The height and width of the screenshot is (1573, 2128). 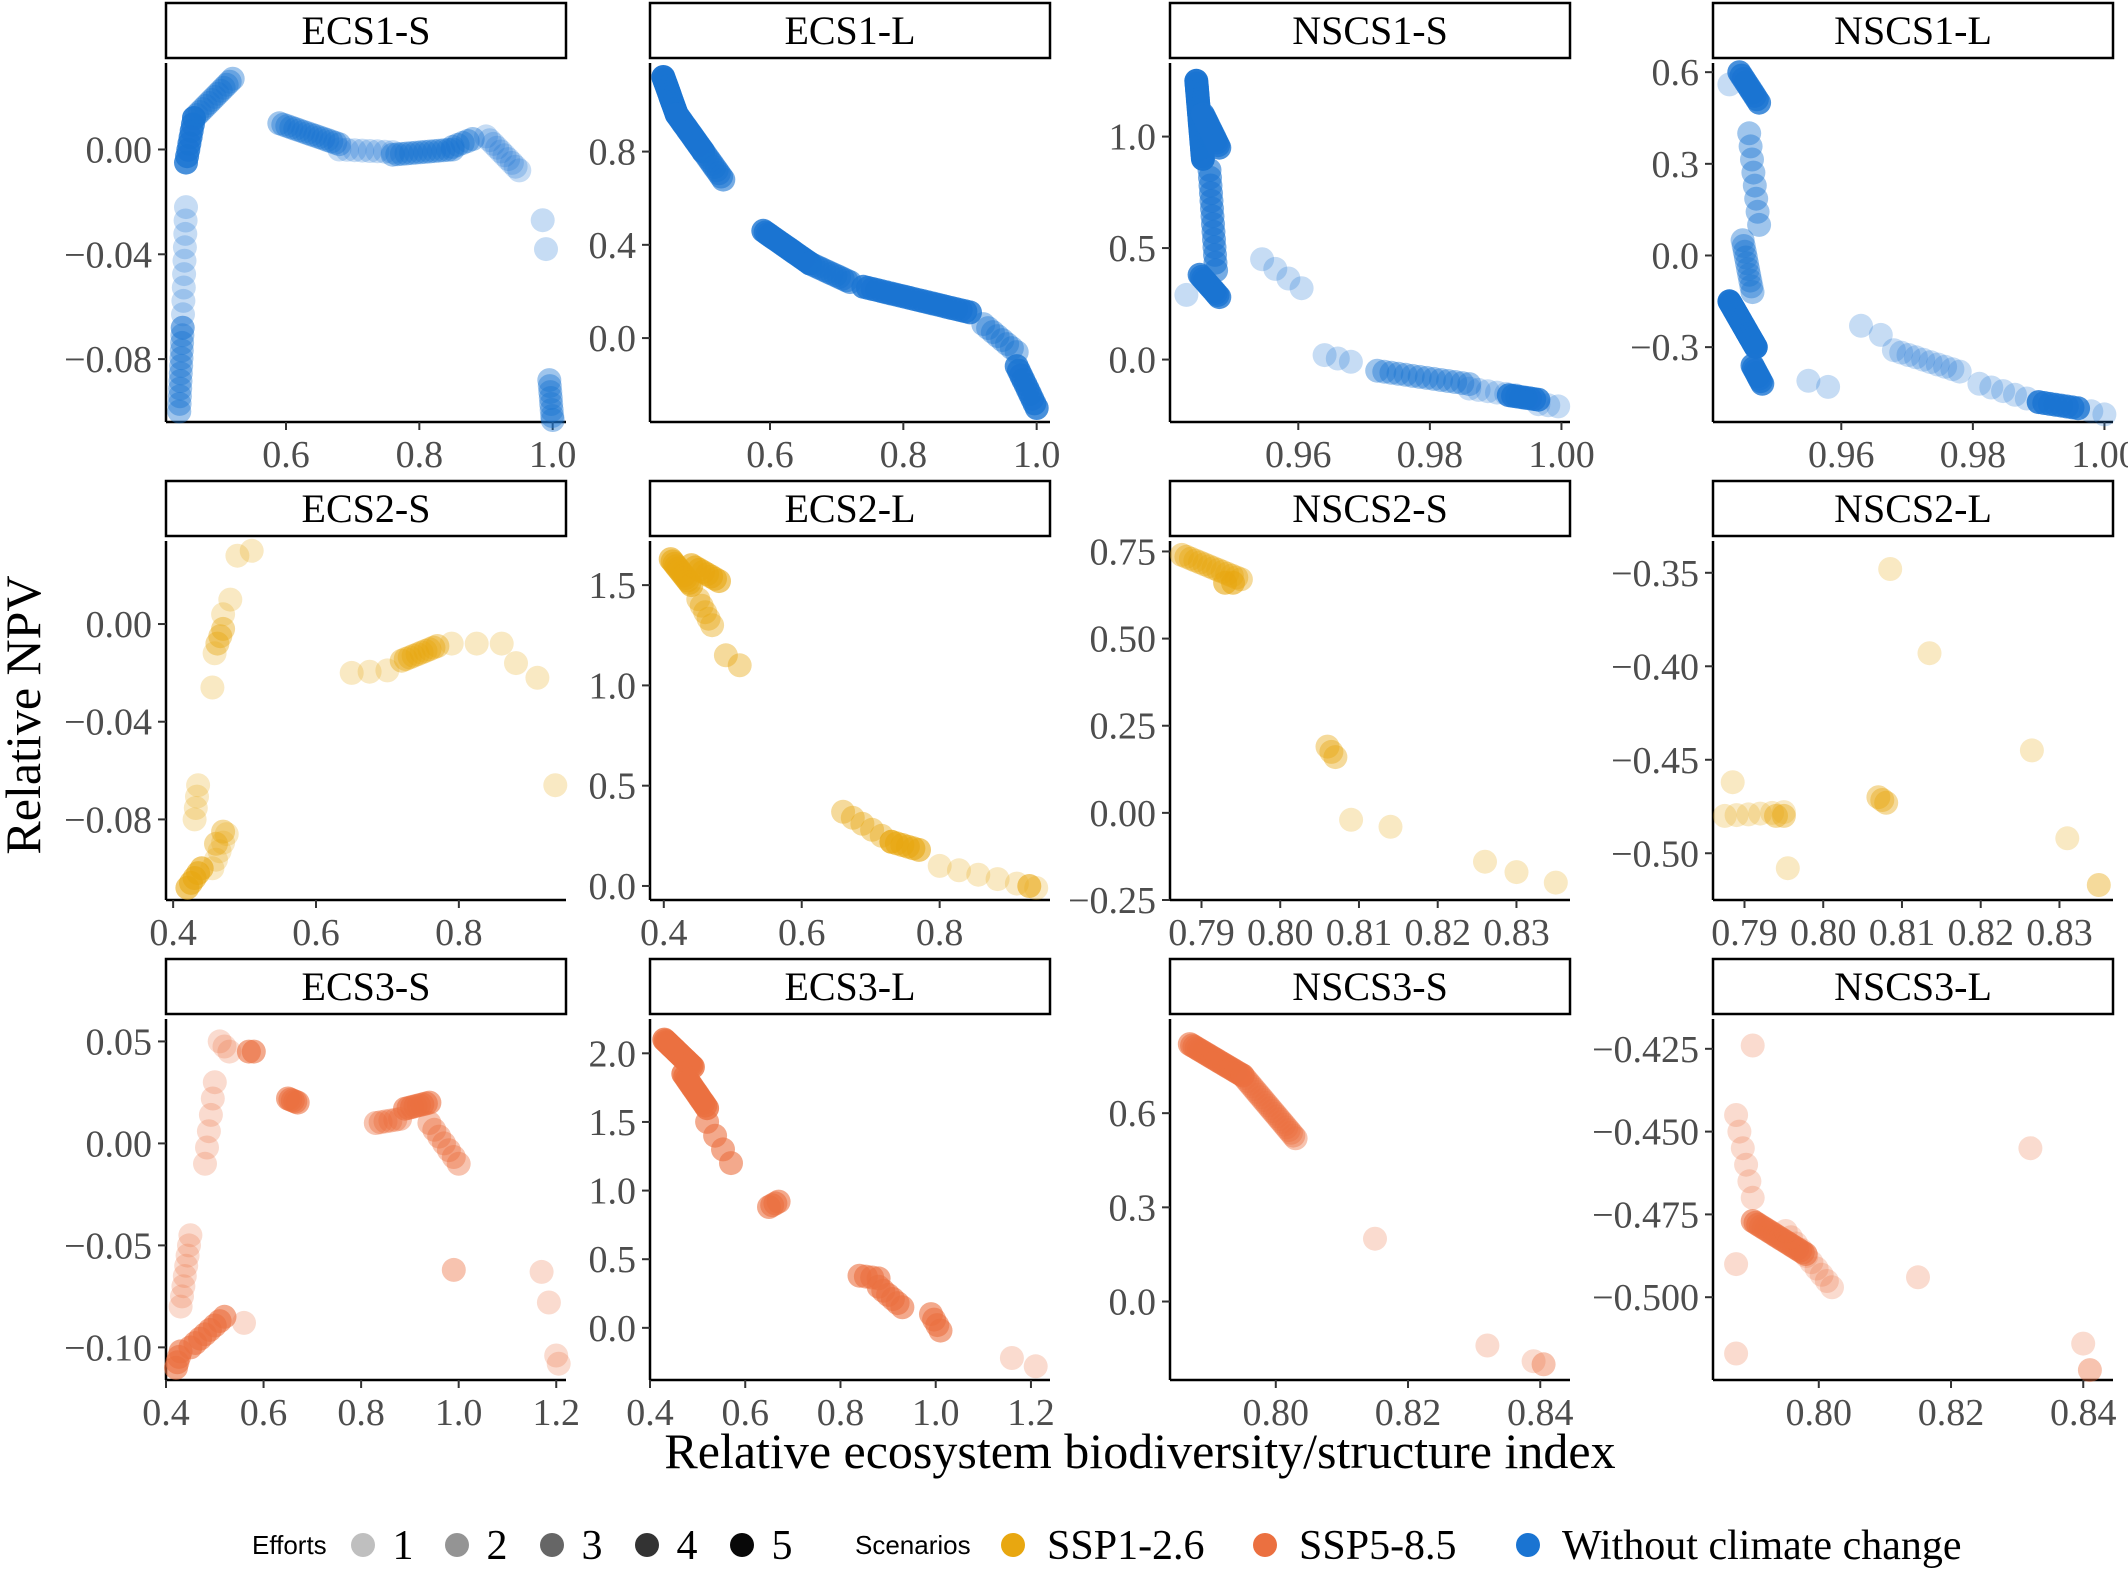 I want to click on legend-effort-label: 4, so click(x=687, y=1546).